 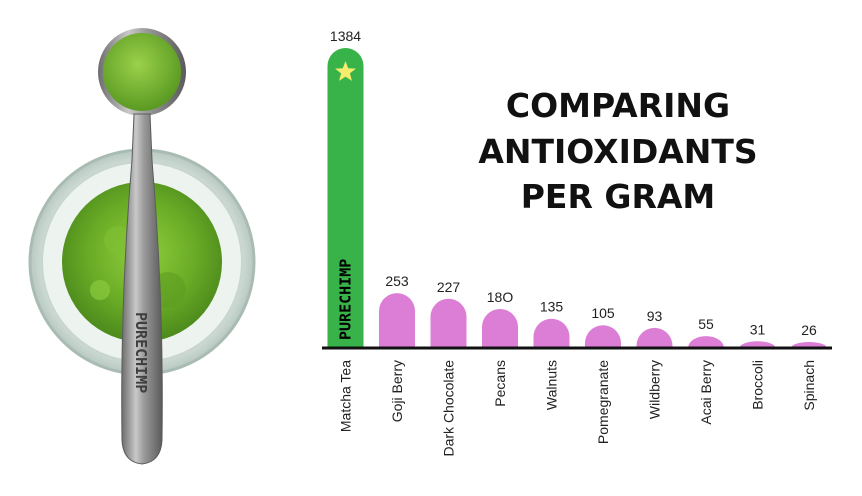 I want to click on bar-broccoli, so click(x=757, y=344).